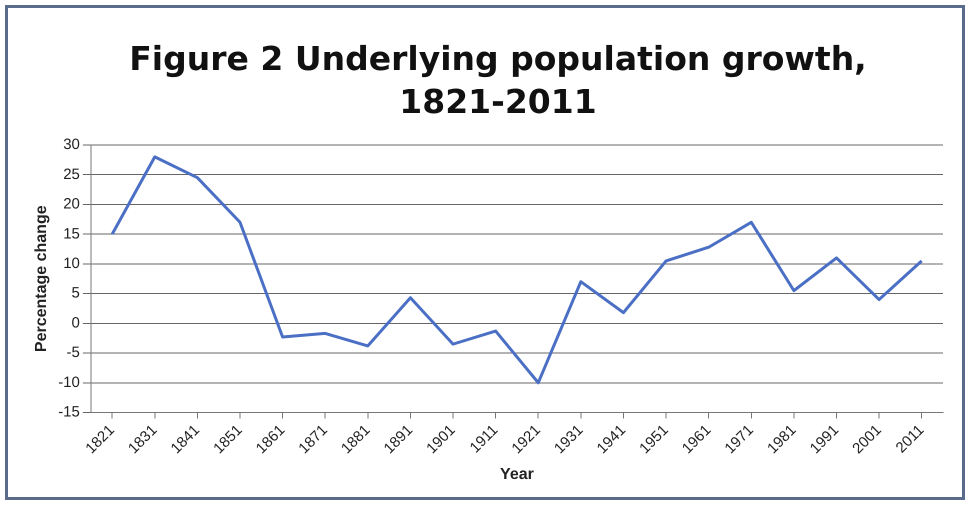 The image size is (974, 509). What do you see at coordinates (71, 174) in the screenshot?
I see `y-tick-label: 25` at bounding box center [71, 174].